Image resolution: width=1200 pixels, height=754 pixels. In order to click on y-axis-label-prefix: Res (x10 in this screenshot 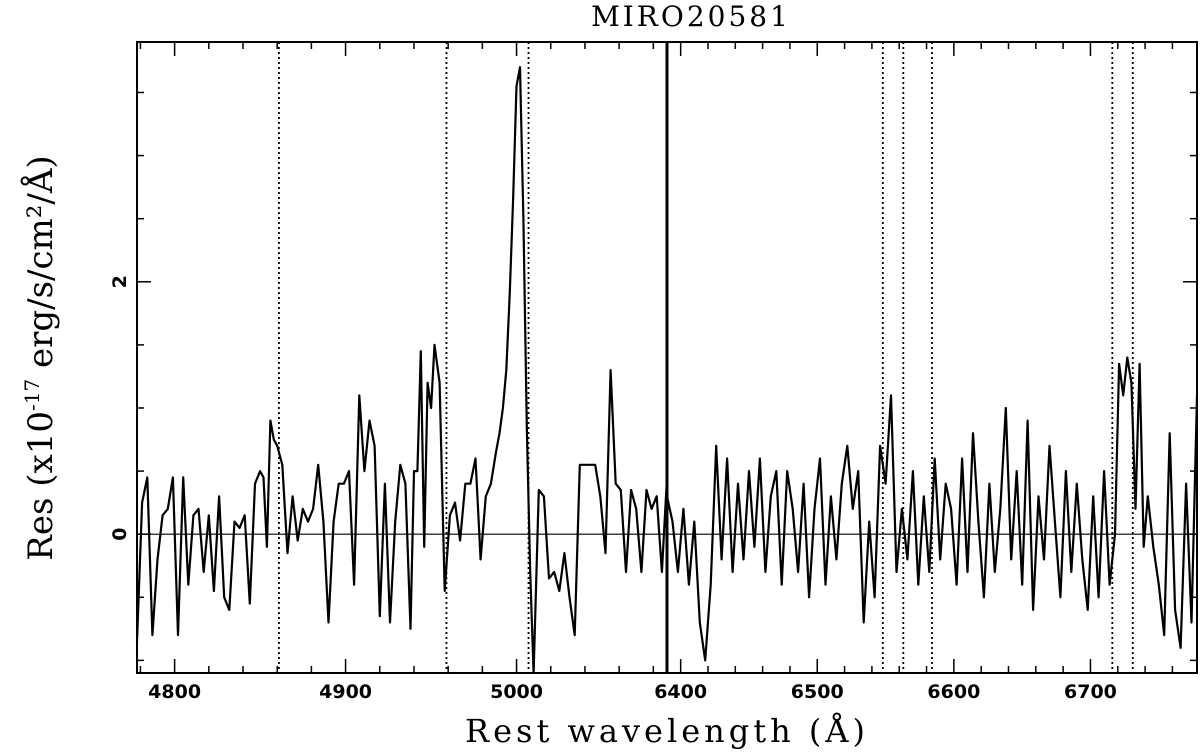, I will do `click(41, 486)`.